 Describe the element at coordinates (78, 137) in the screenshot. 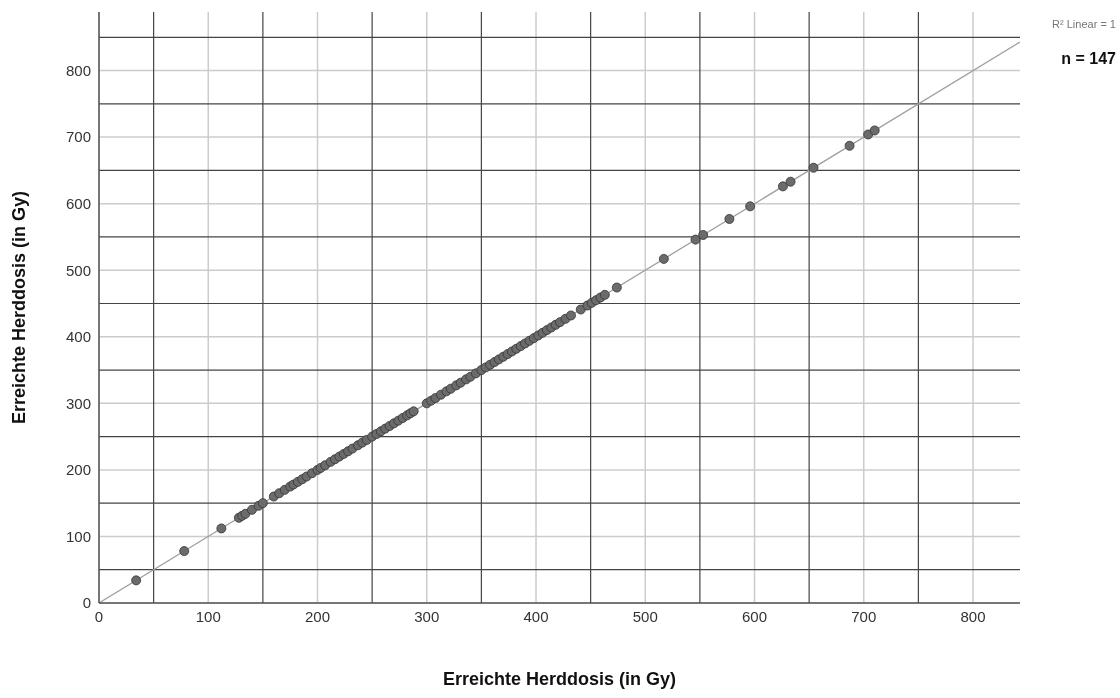

I see `y-tick-label: 700` at that location.